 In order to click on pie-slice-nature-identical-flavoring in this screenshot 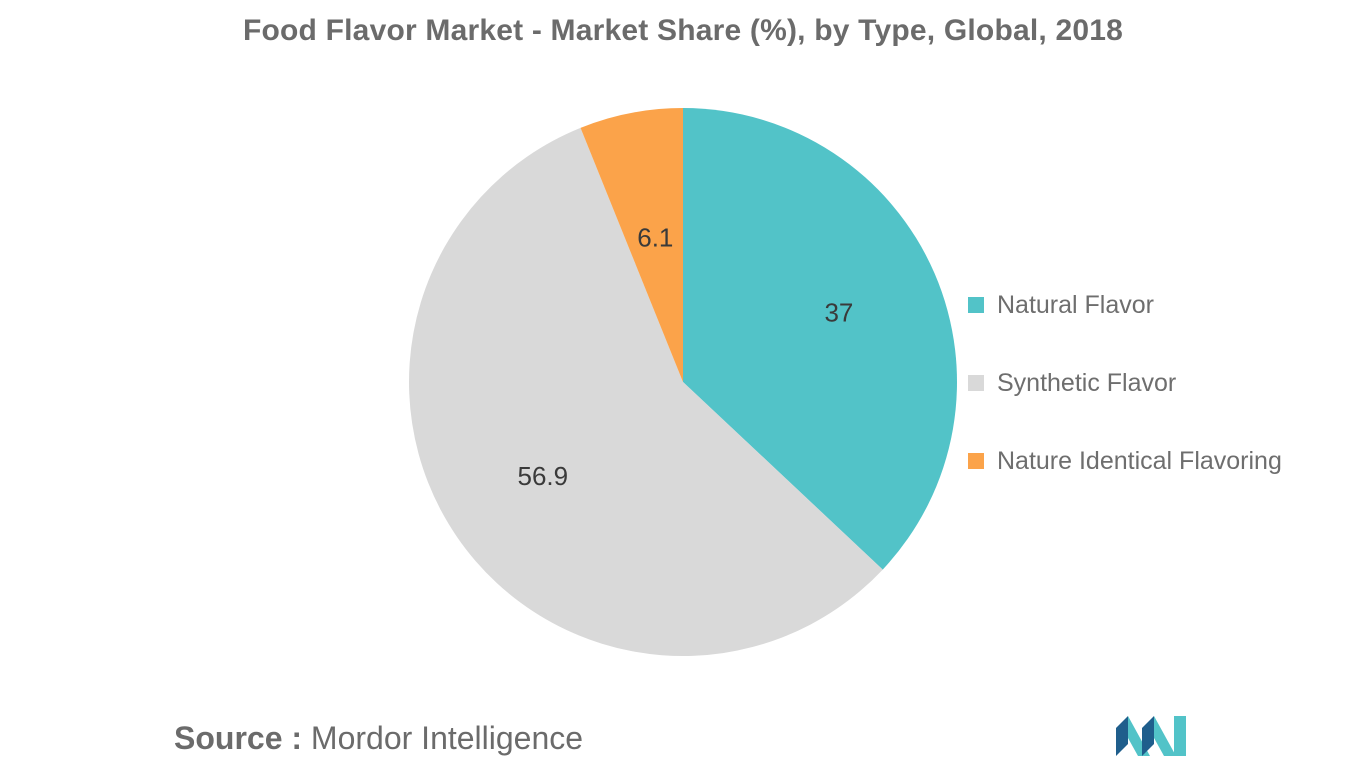, I will do `click(631, 245)`.